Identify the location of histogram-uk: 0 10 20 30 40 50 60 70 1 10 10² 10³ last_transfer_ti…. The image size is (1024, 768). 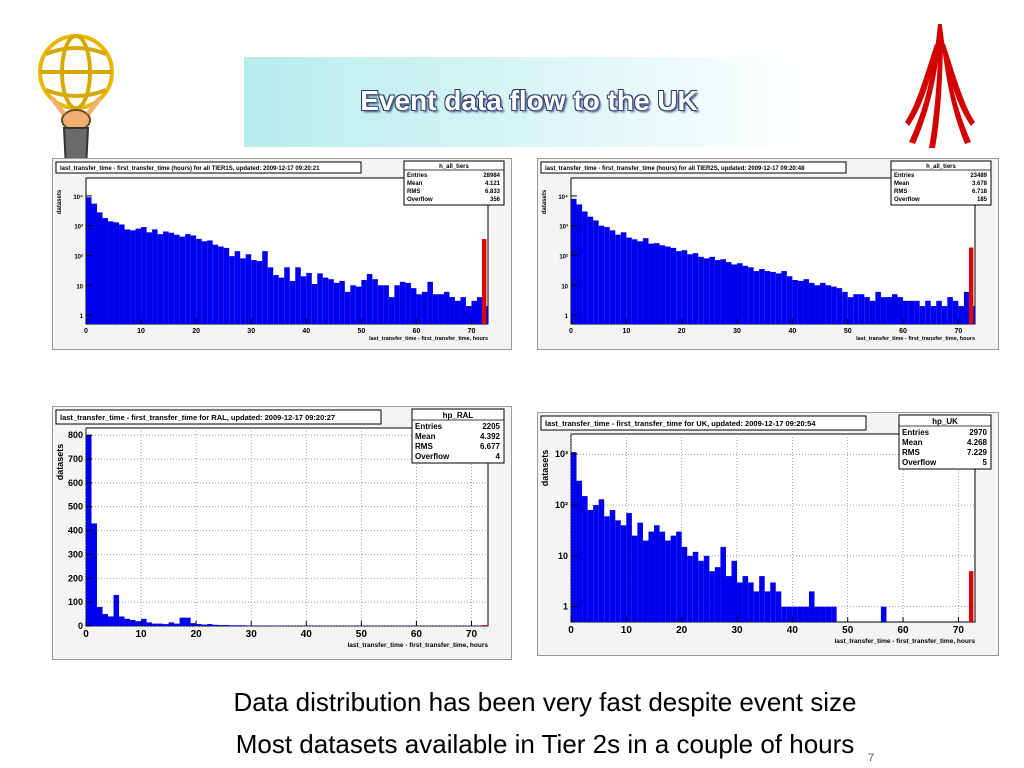
(768, 534).